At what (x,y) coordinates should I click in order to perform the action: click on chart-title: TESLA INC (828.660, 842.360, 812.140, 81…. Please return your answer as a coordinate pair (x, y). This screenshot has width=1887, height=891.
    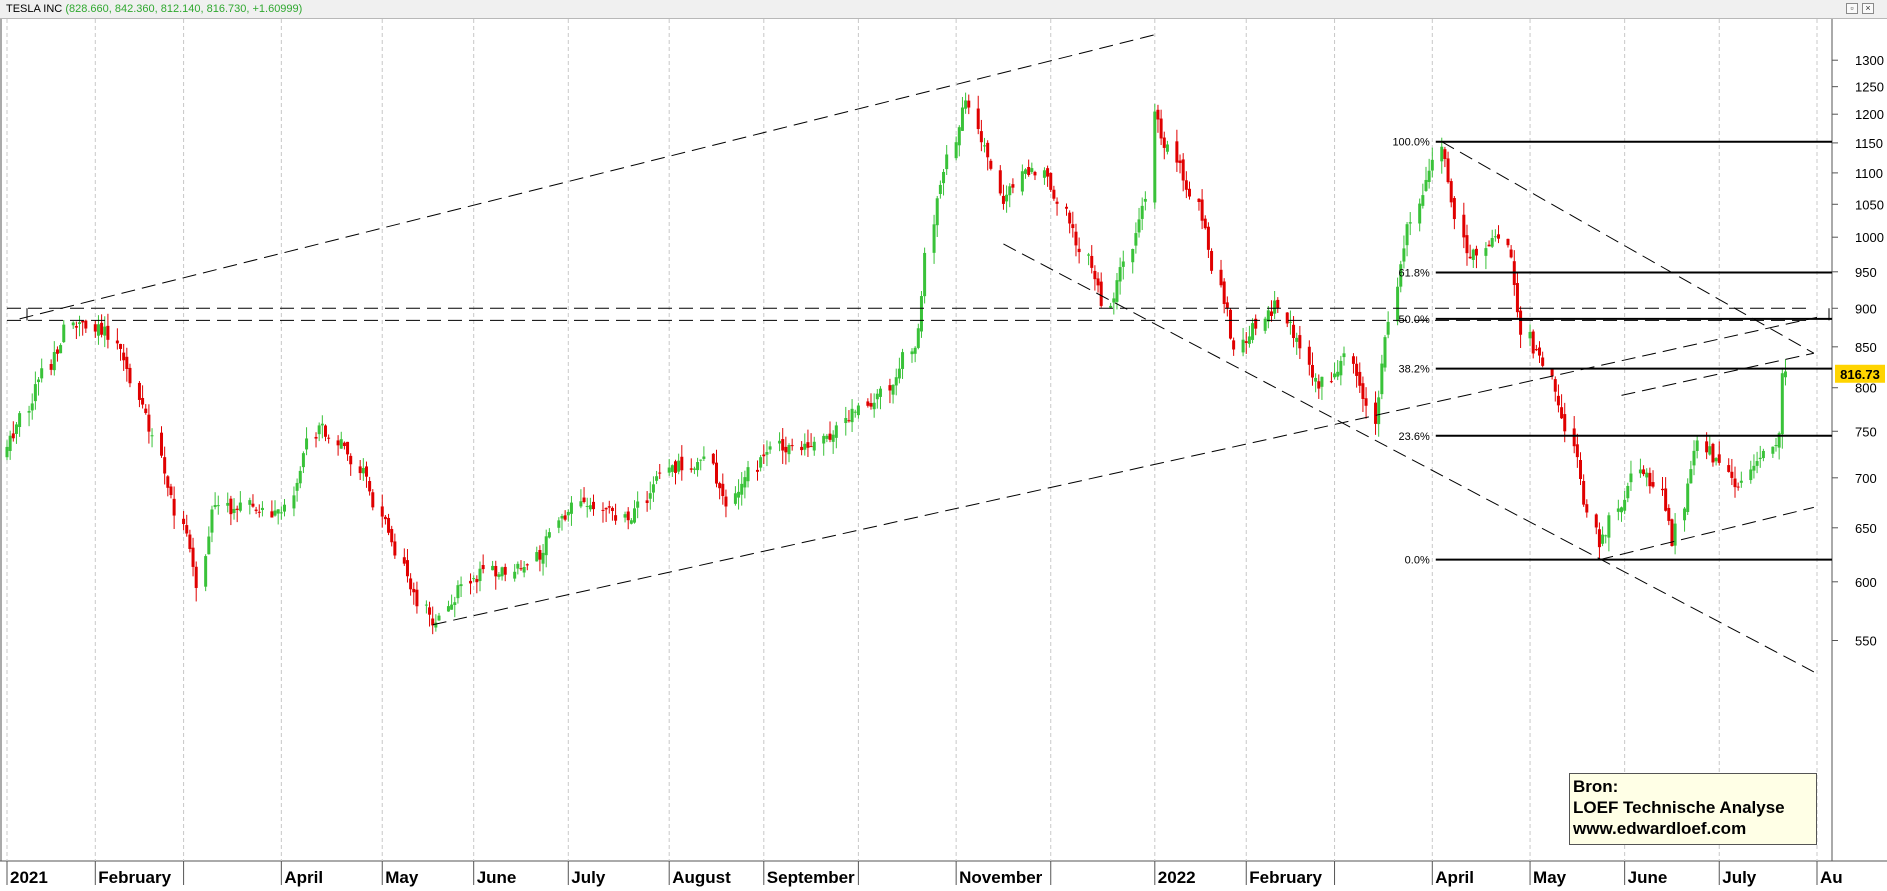
    Looking at the image, I should click on (154, 9).